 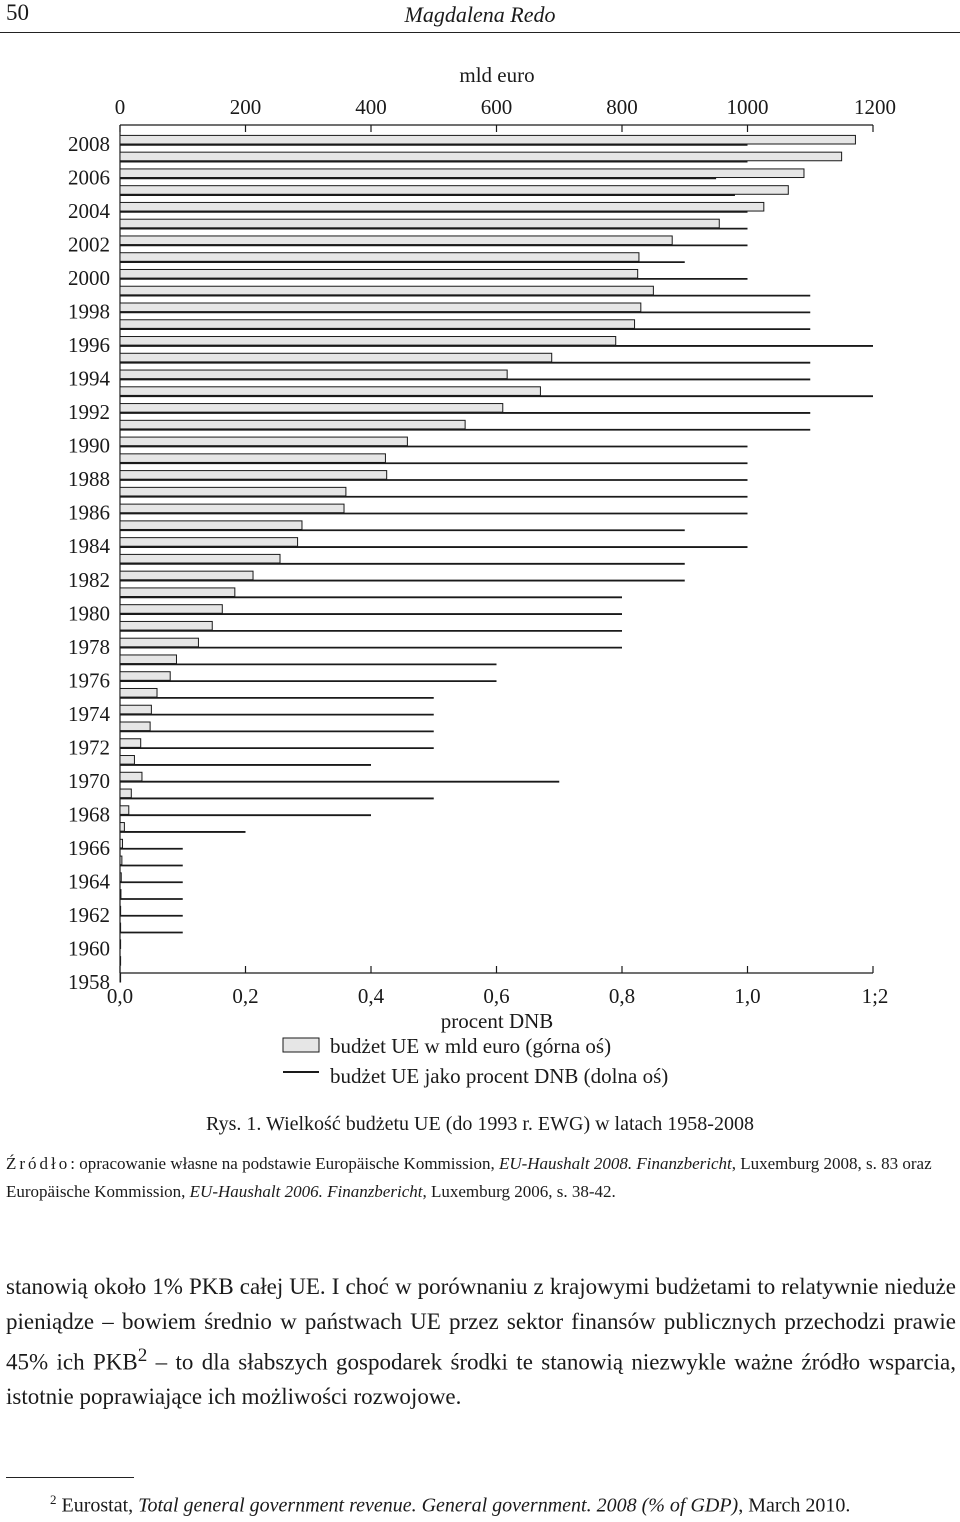 What do you see at coordinates (131, 776) in the screenshot?
I see `bar-1970` at bounding box center [131, 776].